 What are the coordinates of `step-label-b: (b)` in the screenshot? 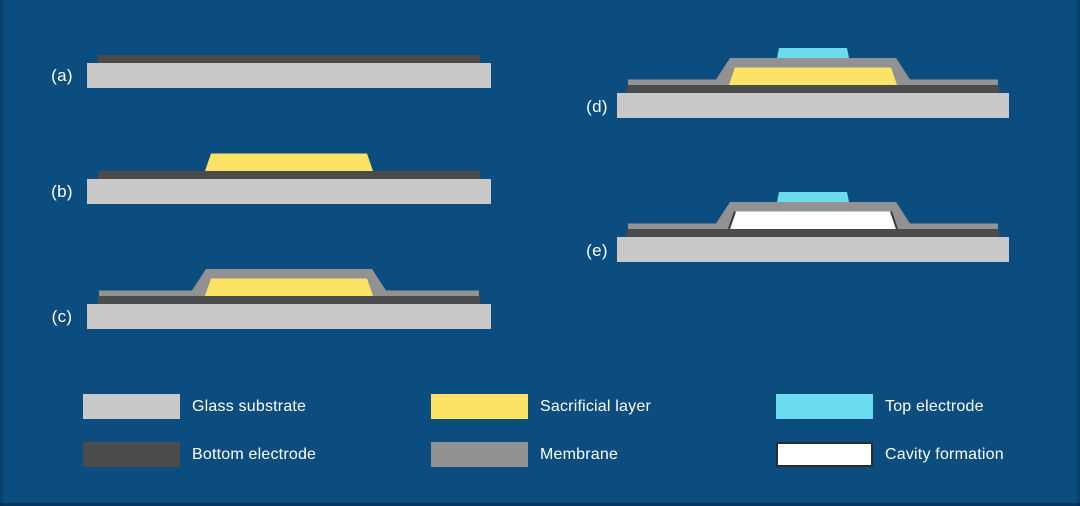 It's located at (62, 191).